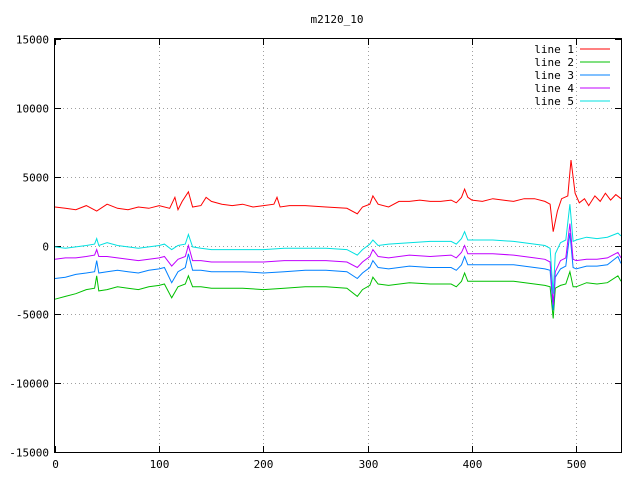 The height and width of the screenshot is (480, 640). Describe the element at coordinates (32, 315) in the screenshot. I see `y-tick-label: -5000` at that location.